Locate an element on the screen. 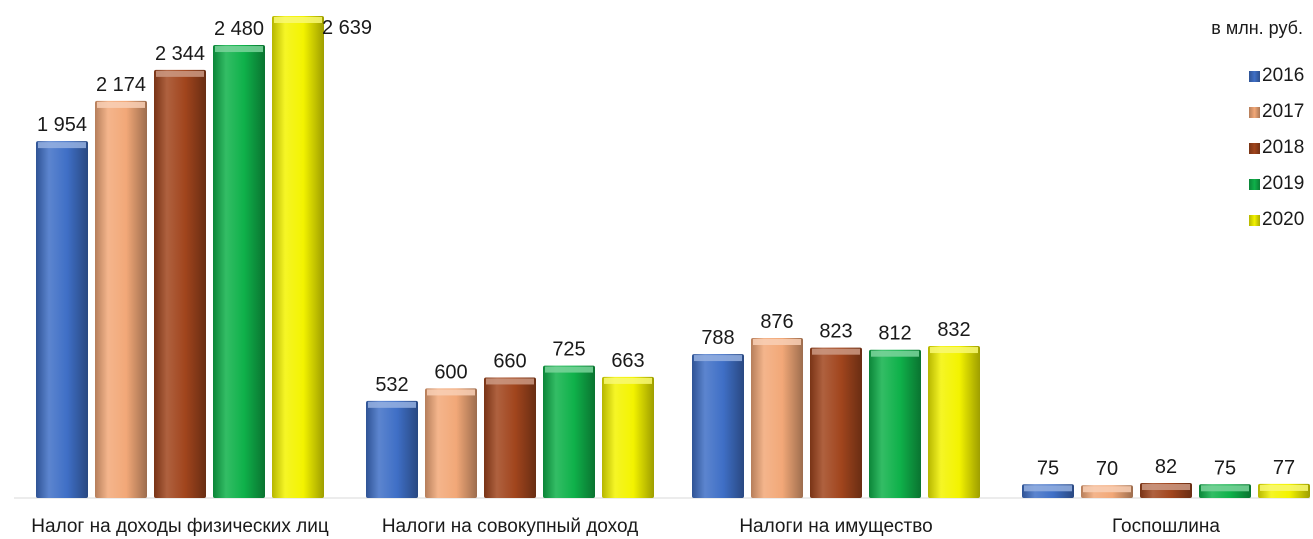 This screenshot has height=539, width=1313. legend-item-2020: 2020 is located at coordinates (1276, 220).